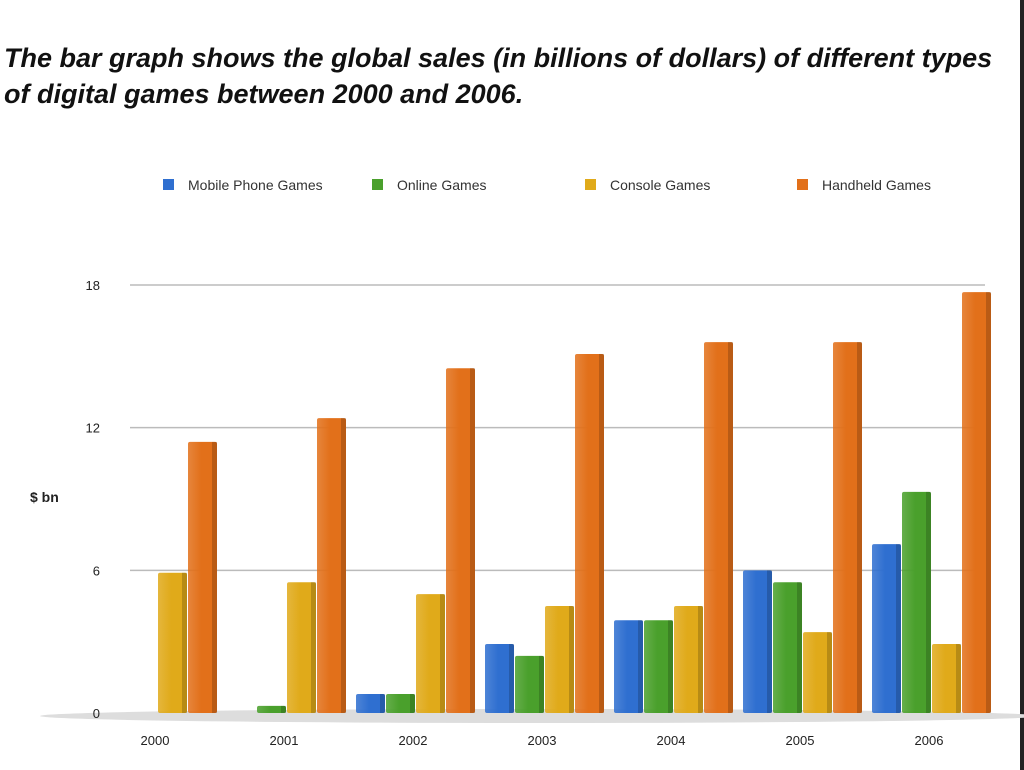  I want to click on y-axis-label: $ bn, so click(44, 497).